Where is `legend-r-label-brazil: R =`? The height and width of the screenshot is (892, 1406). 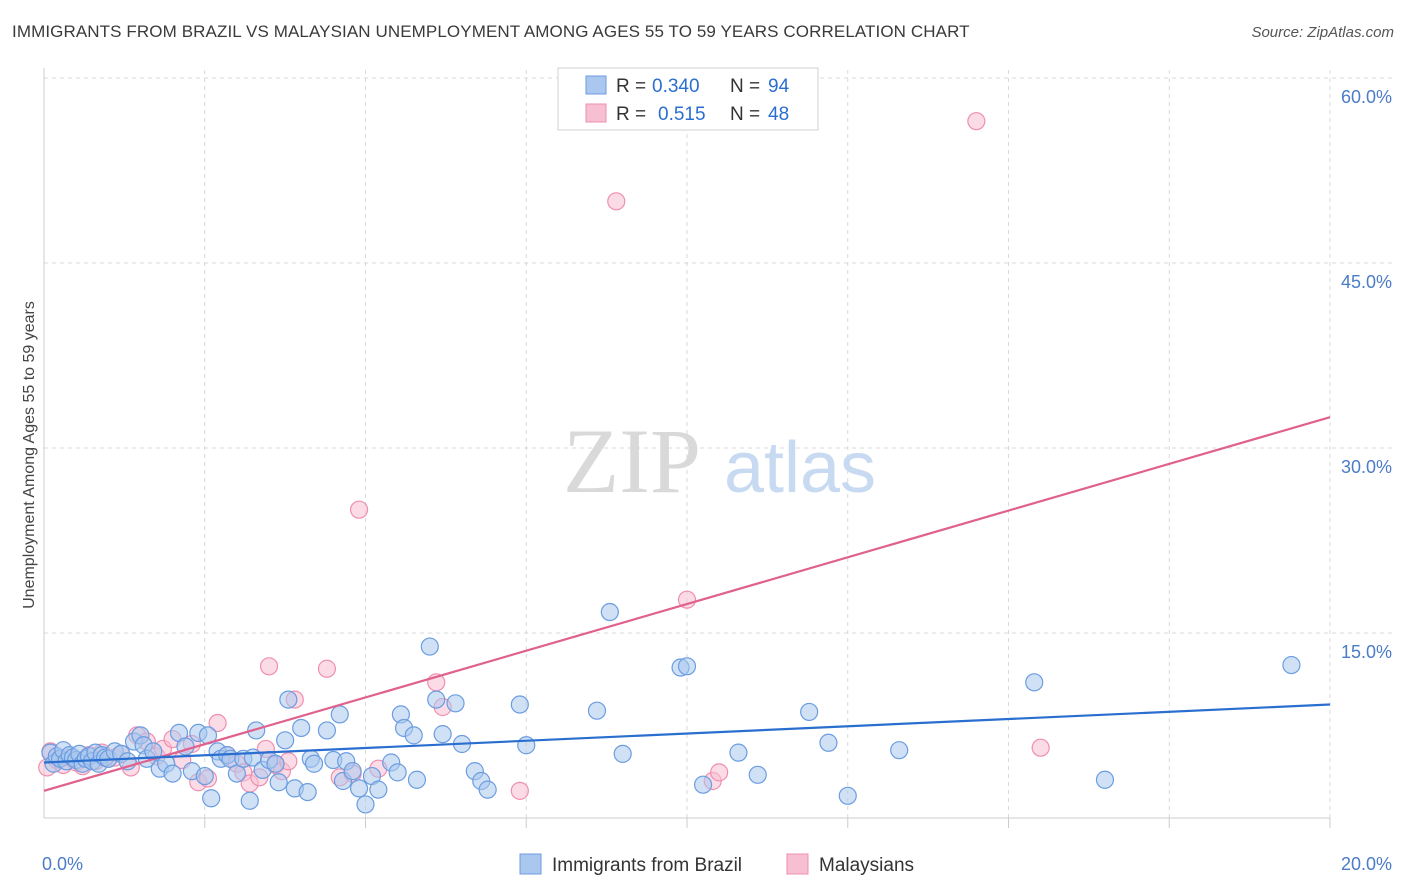 legend-r-label-brazil: R = is located at coordinates (631, 86).